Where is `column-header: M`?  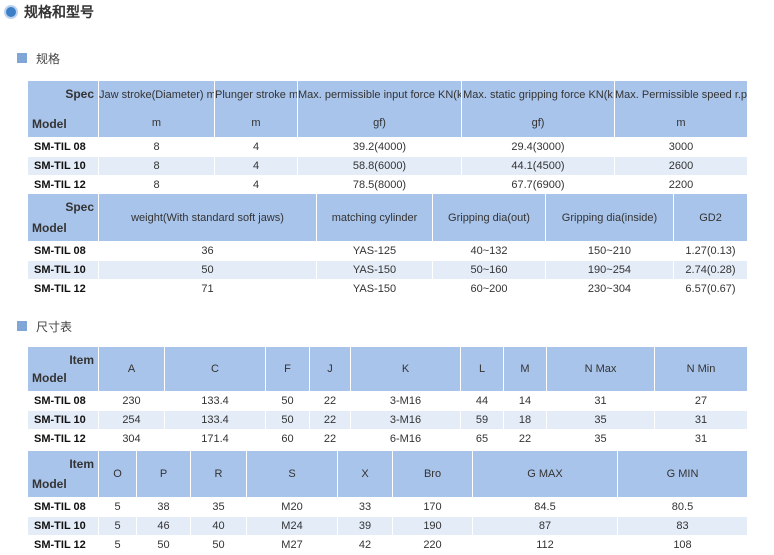
column-header: M is located at coordinates (525, 369).